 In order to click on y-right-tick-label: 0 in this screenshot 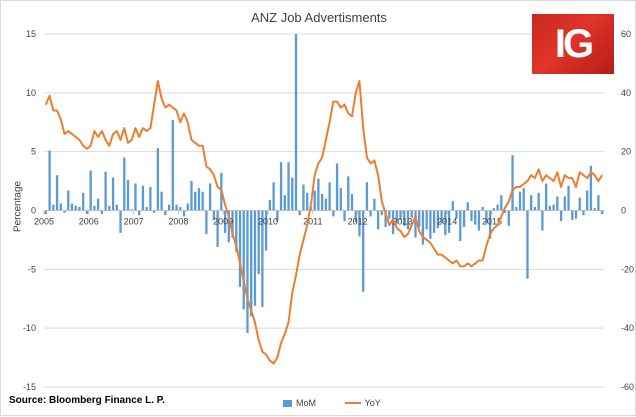, I will do `click(623, 211)`.